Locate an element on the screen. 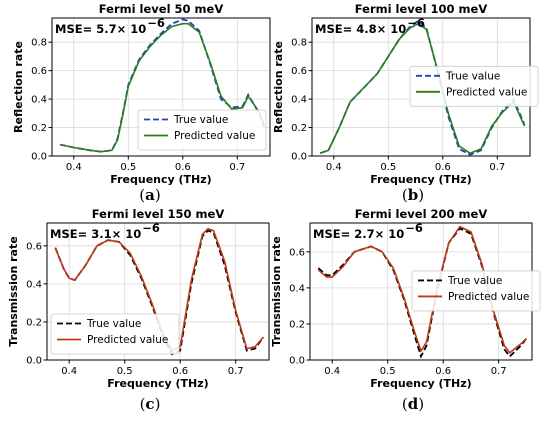  panel-title: Fermi level 50 meV is located at coordinates (161, 9).